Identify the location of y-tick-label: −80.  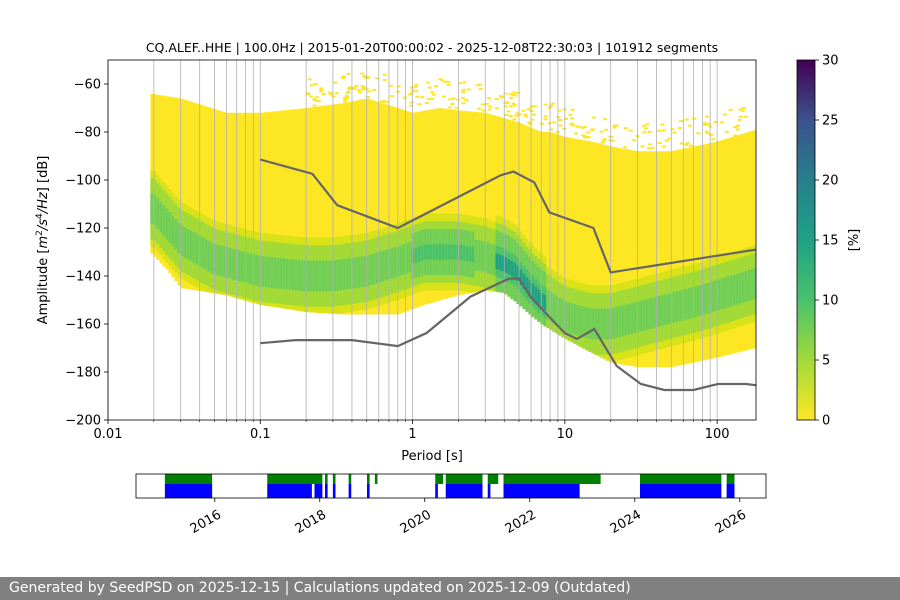
(87, 133).